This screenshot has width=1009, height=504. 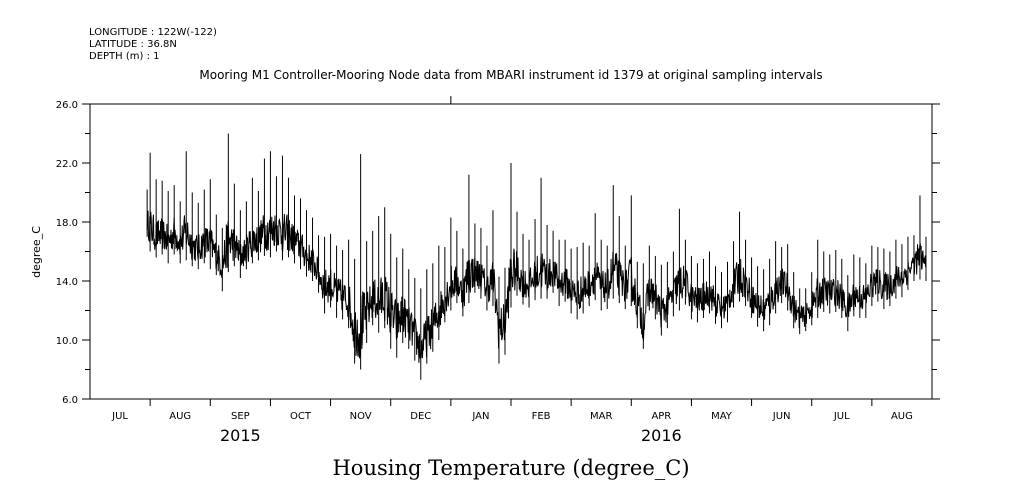 I want to click on y-tick-label: 22.0, so click(x=67, y=164).